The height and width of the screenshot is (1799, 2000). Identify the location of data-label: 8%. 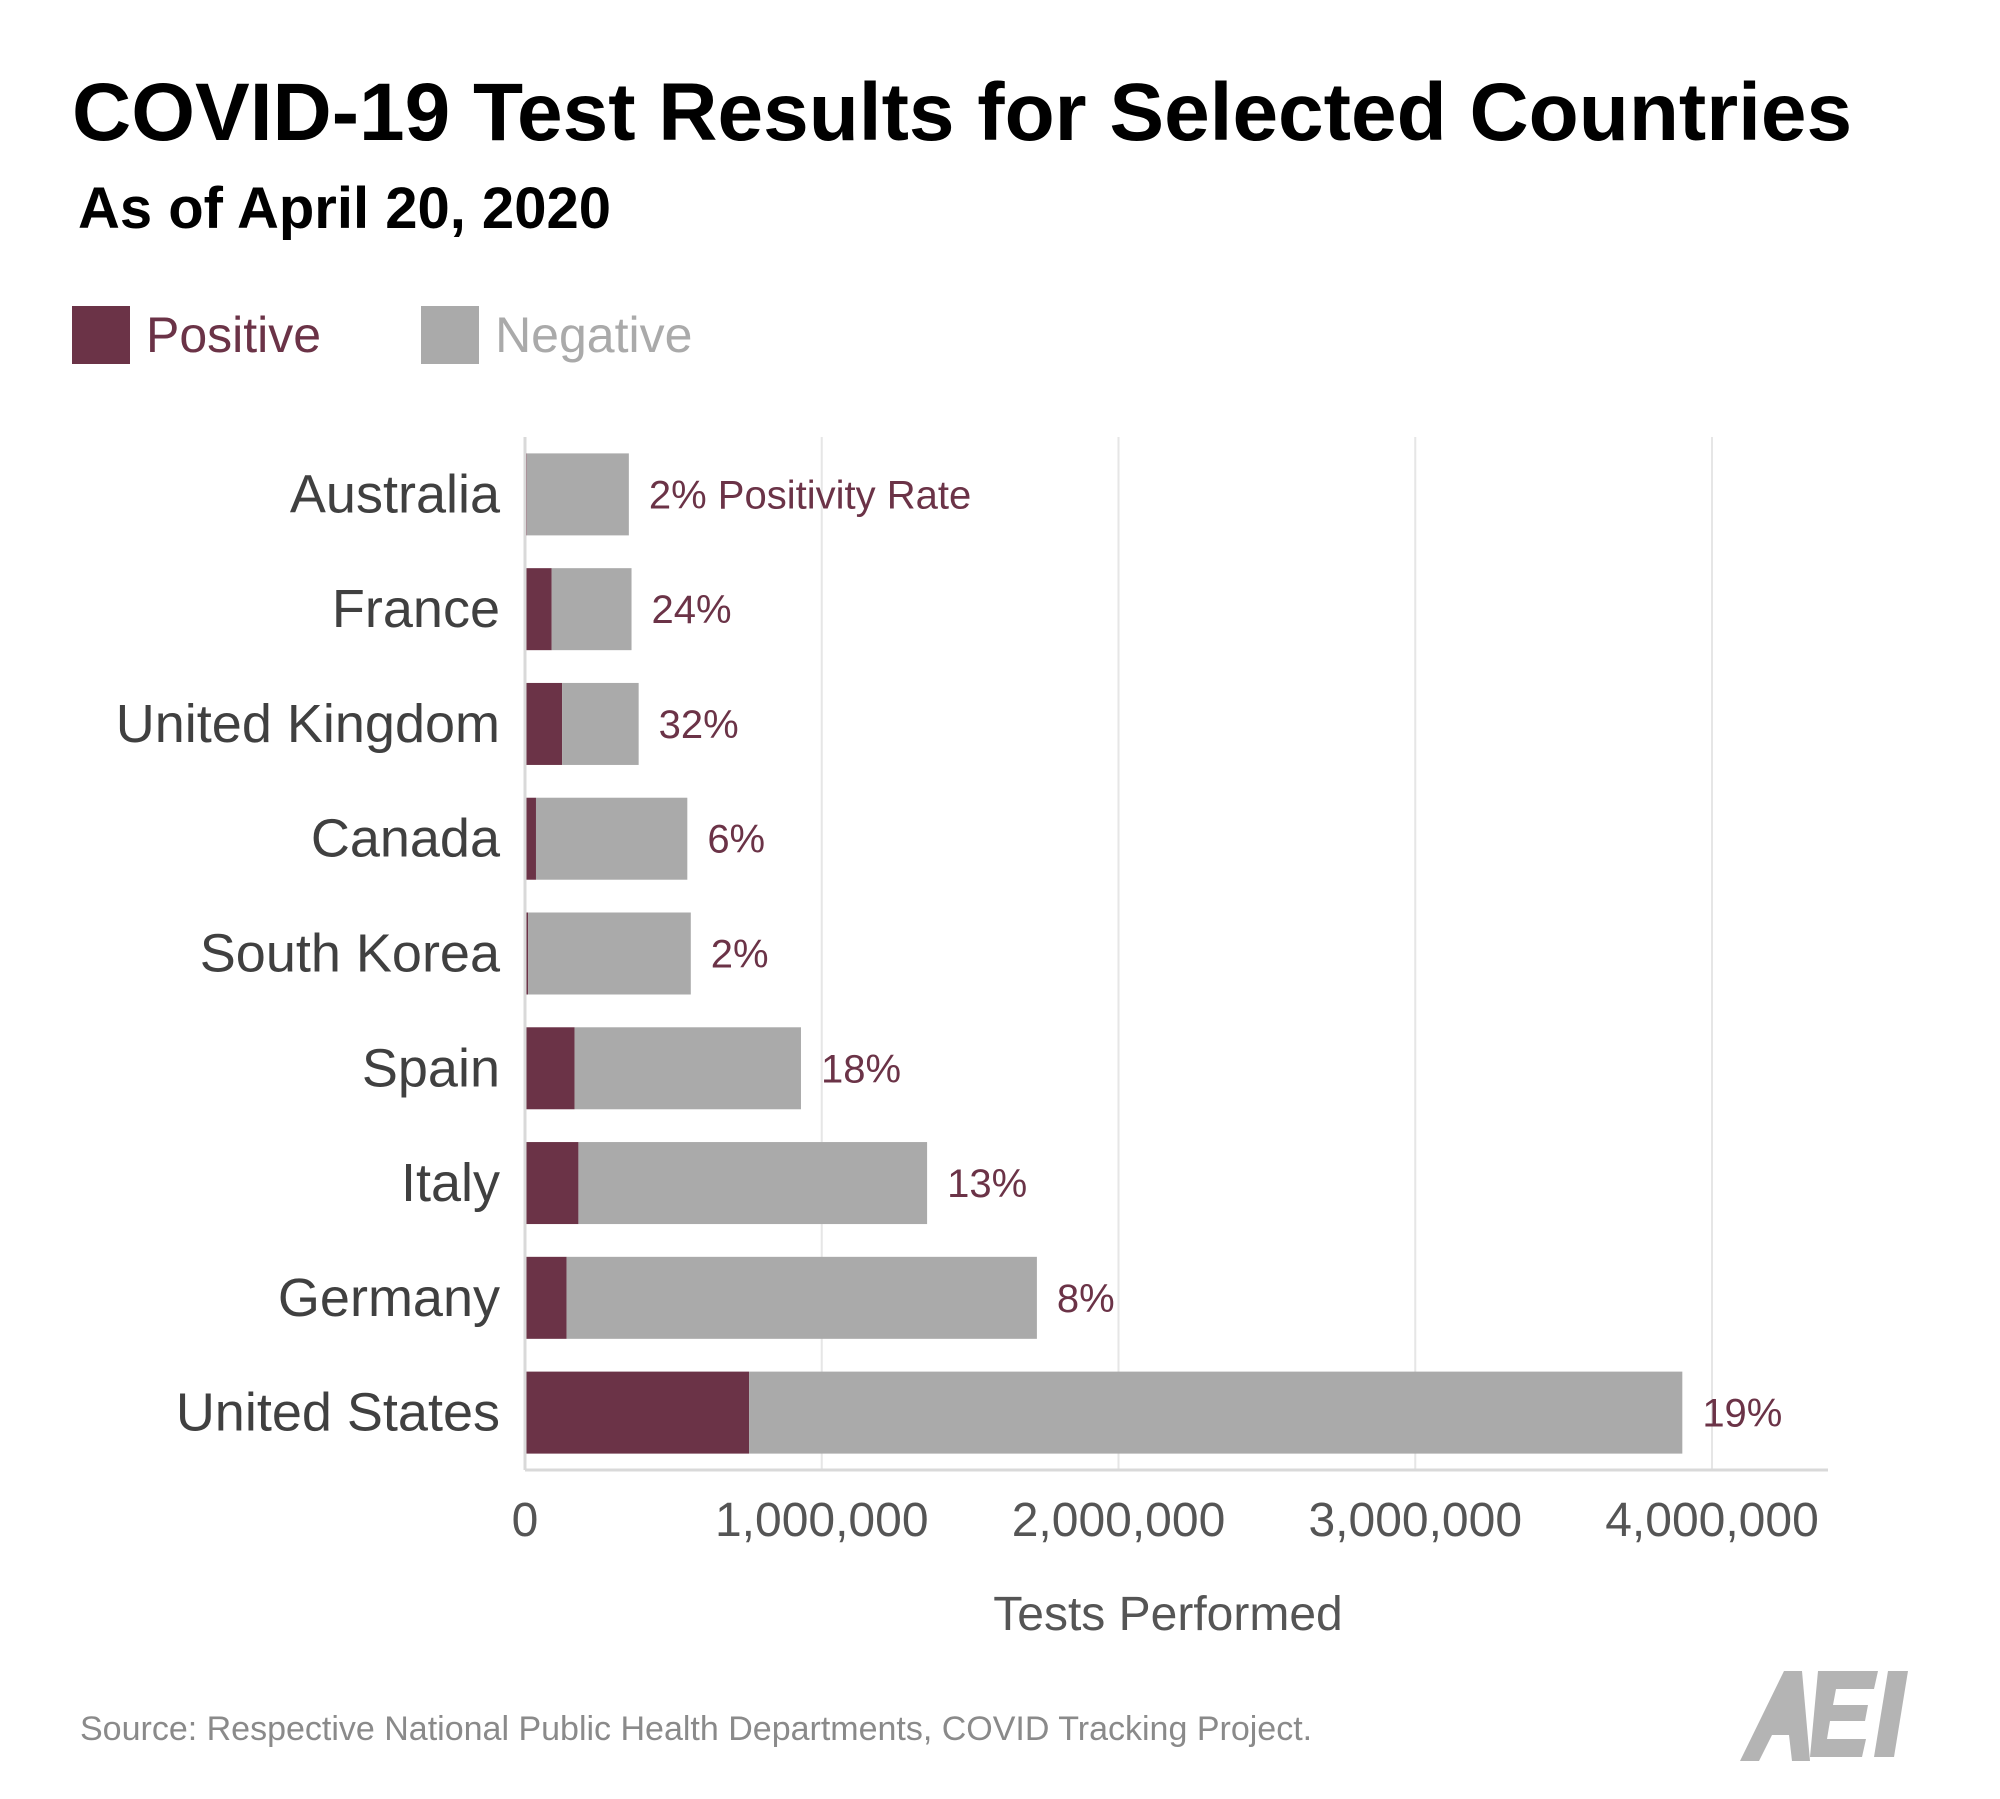
(1086, 1299).